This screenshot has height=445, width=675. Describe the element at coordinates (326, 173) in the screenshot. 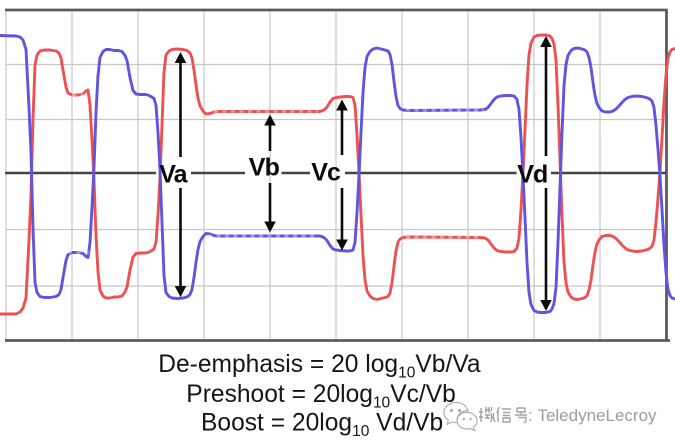

I see `svg-text: Vc` at that location.